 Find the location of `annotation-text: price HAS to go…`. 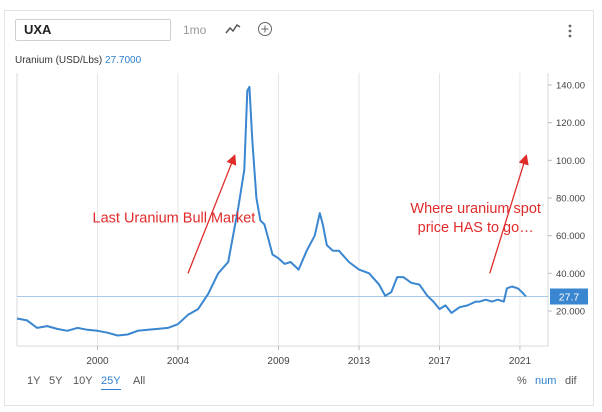

annotation-text: price HAS to go… is located at coordinates (476, 228).